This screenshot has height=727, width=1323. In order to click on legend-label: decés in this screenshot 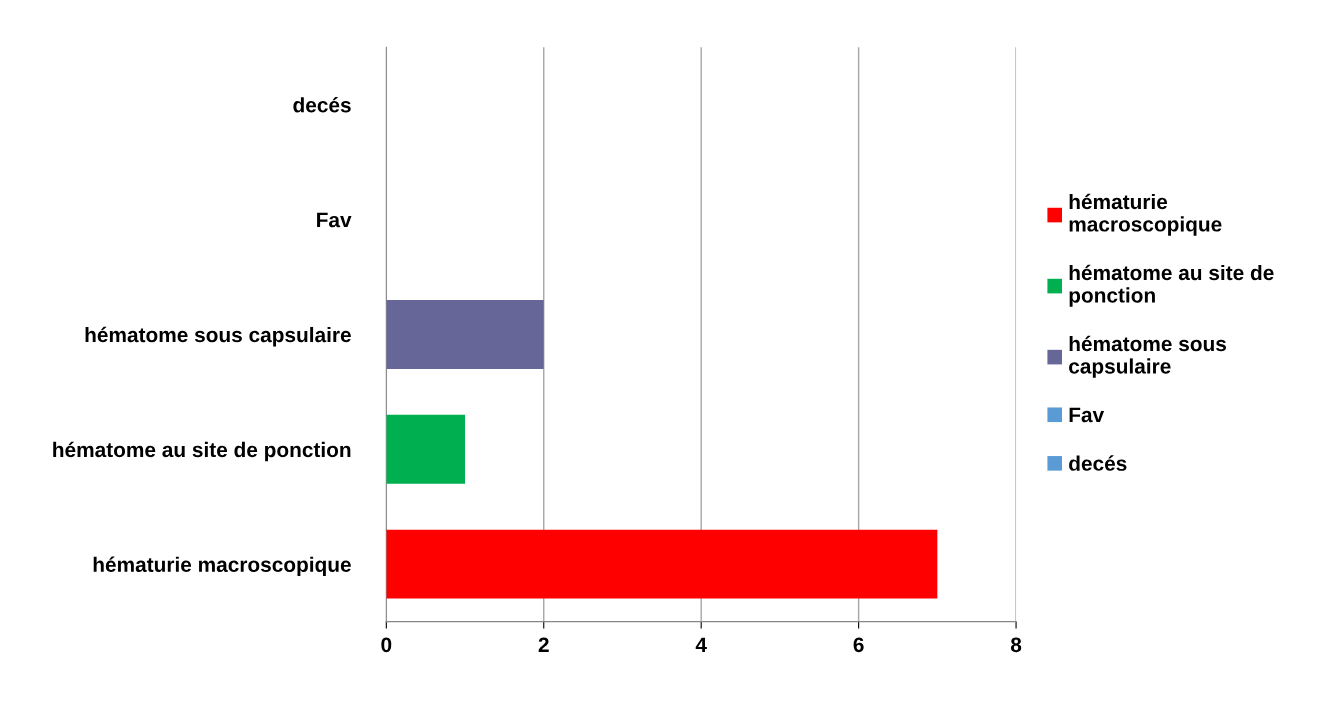, I will do `click(1098, 463)`.